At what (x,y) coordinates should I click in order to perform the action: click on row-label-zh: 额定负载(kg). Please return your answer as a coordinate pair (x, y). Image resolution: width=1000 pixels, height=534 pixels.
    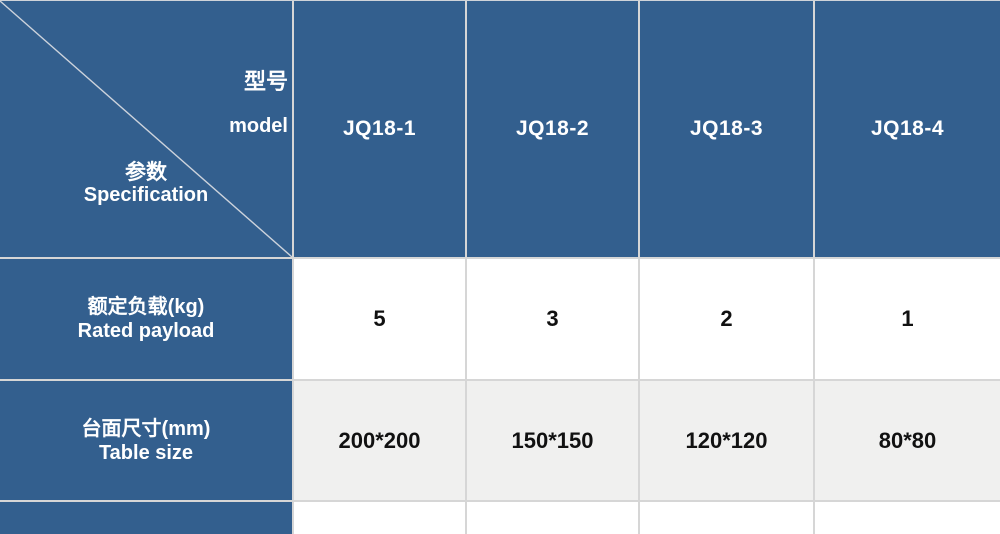
    Looking at the image, I should click on (146, 307).